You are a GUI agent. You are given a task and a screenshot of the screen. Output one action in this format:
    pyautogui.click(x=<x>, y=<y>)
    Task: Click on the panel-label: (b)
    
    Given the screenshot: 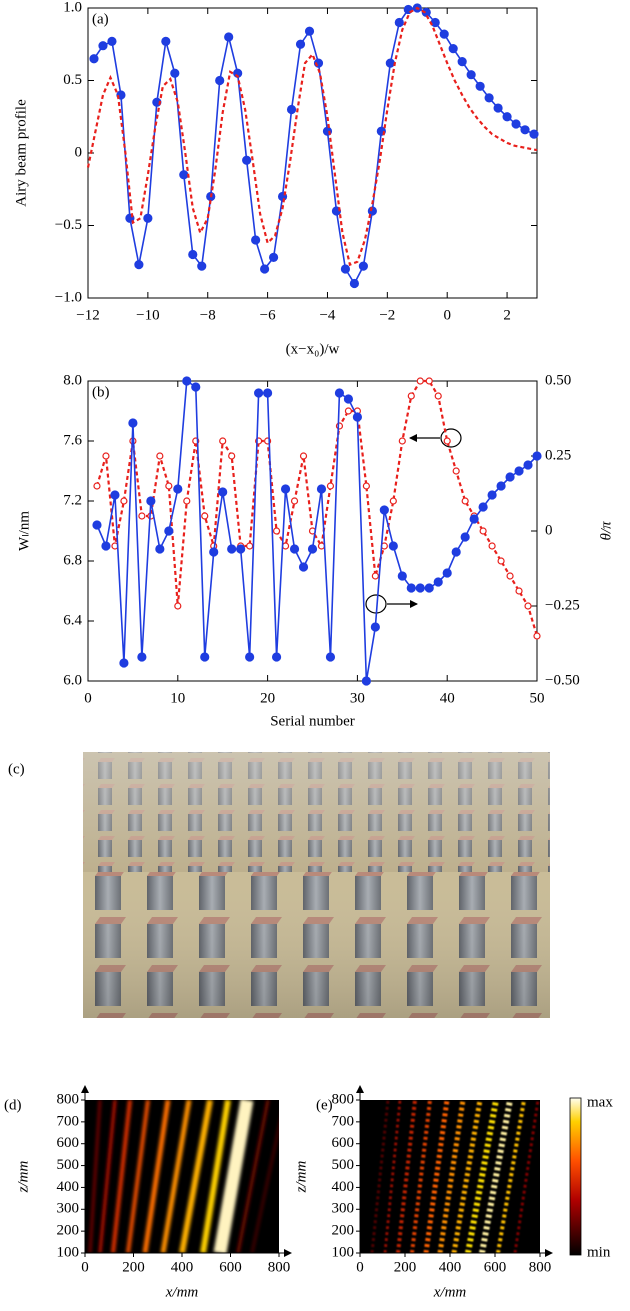 What is the action you would take?
    pyautogui.click(x=101, y=392)
    